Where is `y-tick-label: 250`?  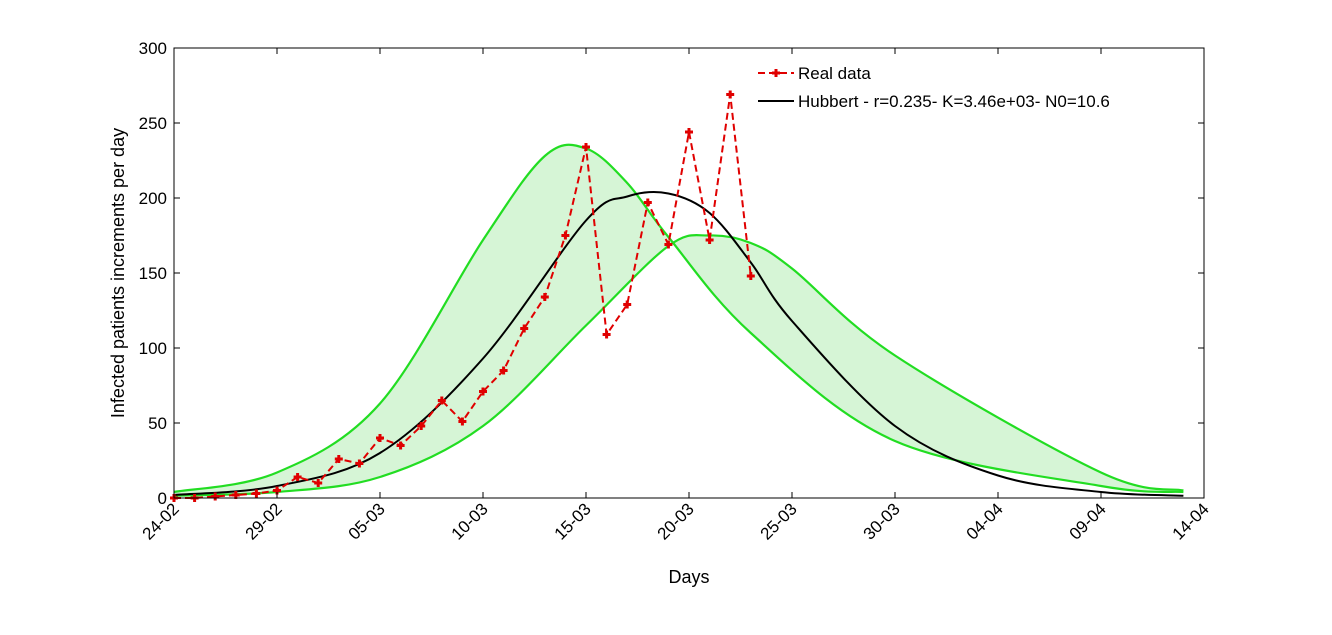 y-tick-label: 250 is located at coordinates (153, 123).